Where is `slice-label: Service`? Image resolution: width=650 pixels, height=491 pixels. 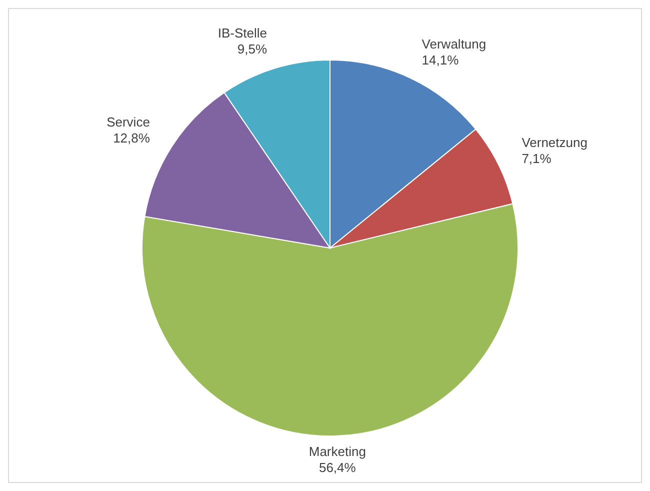 slice-label: Service is located at coordinates (128, 122).